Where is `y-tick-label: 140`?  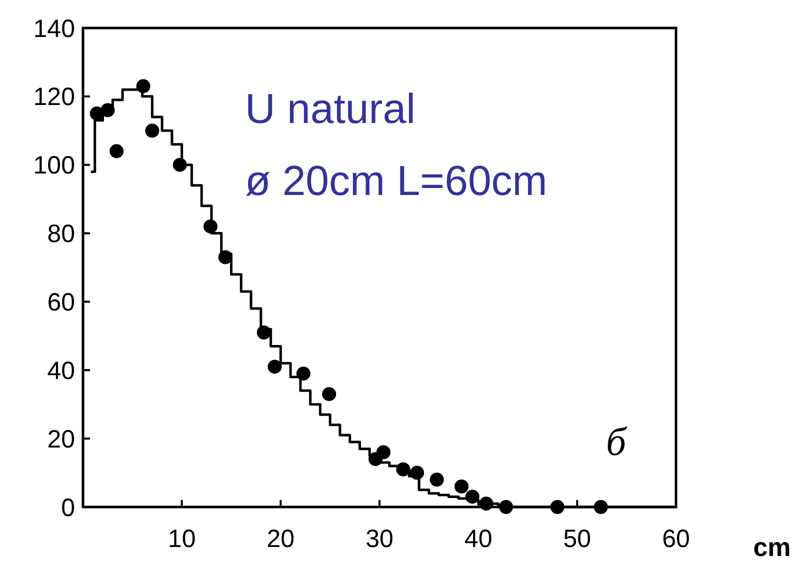
y-tick-label: 140 is located at coordinates (54, 28).